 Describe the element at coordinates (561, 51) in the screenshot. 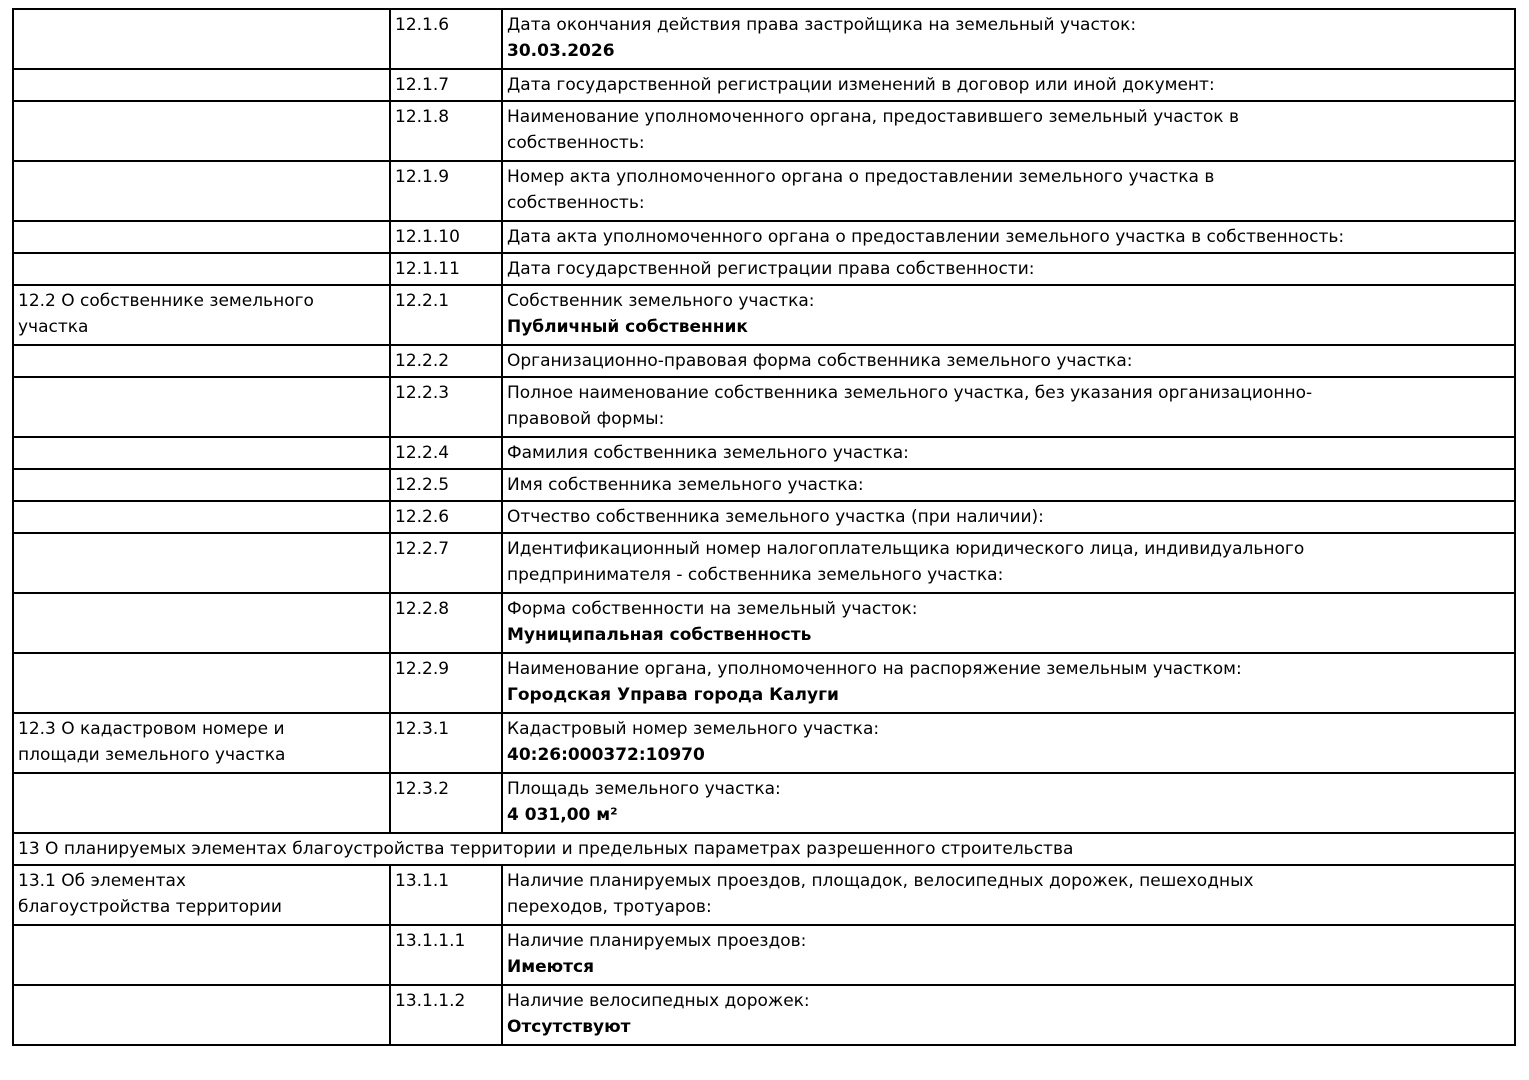

I see `field-value: 30.03.2026` at that location.